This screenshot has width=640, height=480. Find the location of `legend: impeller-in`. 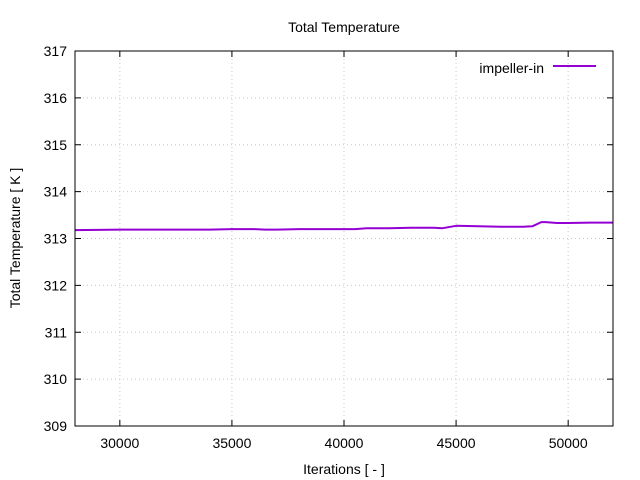

legend: impeller-in is located at coordinates (537, 68).